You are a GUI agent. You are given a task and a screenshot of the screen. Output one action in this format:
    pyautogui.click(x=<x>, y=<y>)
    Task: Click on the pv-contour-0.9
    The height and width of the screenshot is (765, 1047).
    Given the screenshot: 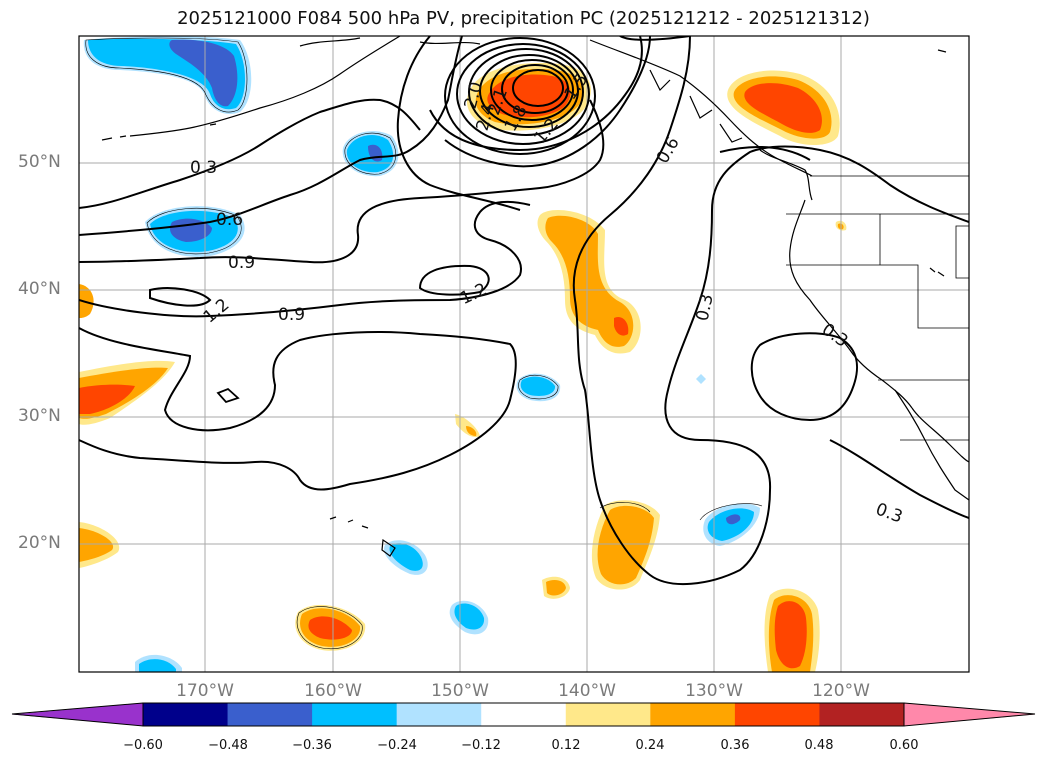 What is the action you would take?
    pyautogui.click(x=342, y=181)
    